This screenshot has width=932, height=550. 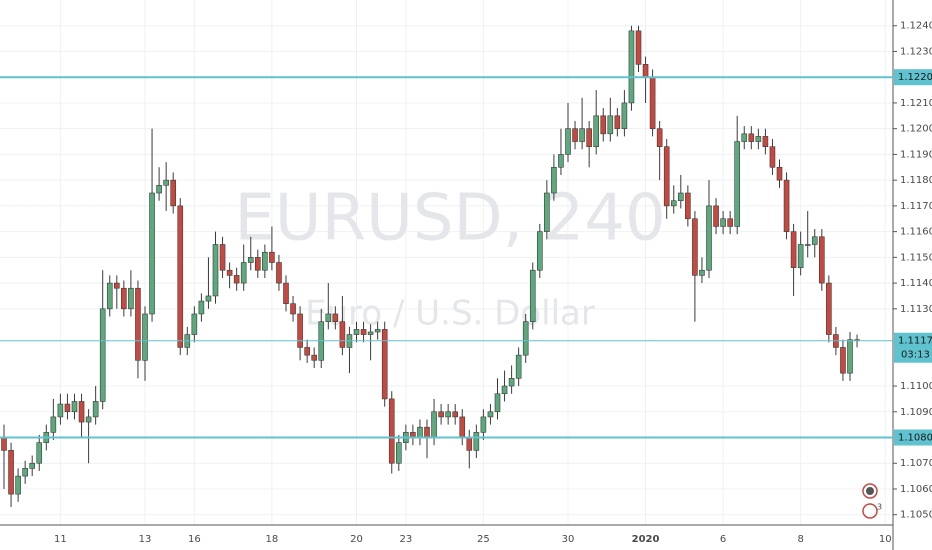 I want to click on y-tick-label: 1.11600, so click(x=916, y=232).